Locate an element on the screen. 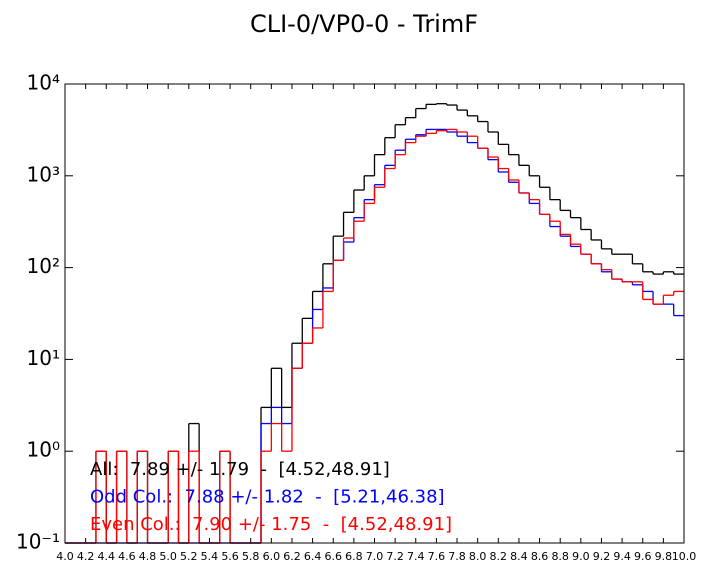  y-tick-label: 10³ is located at coordinates (43, 174).